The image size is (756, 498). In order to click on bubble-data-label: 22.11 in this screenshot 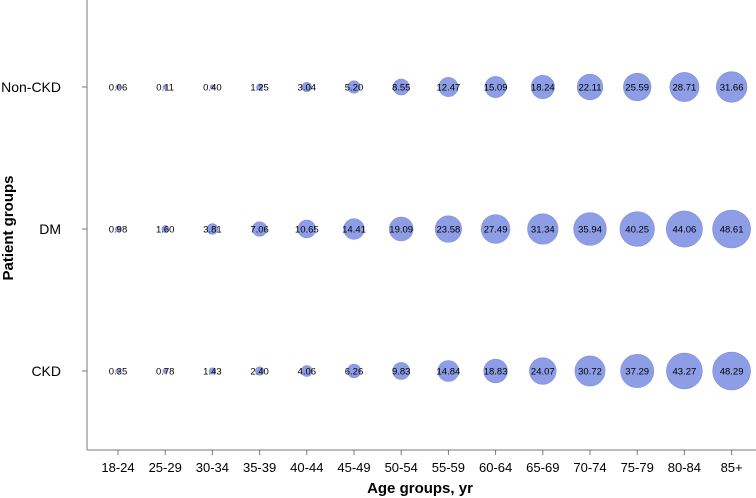, I will do `click(589, 88)`.